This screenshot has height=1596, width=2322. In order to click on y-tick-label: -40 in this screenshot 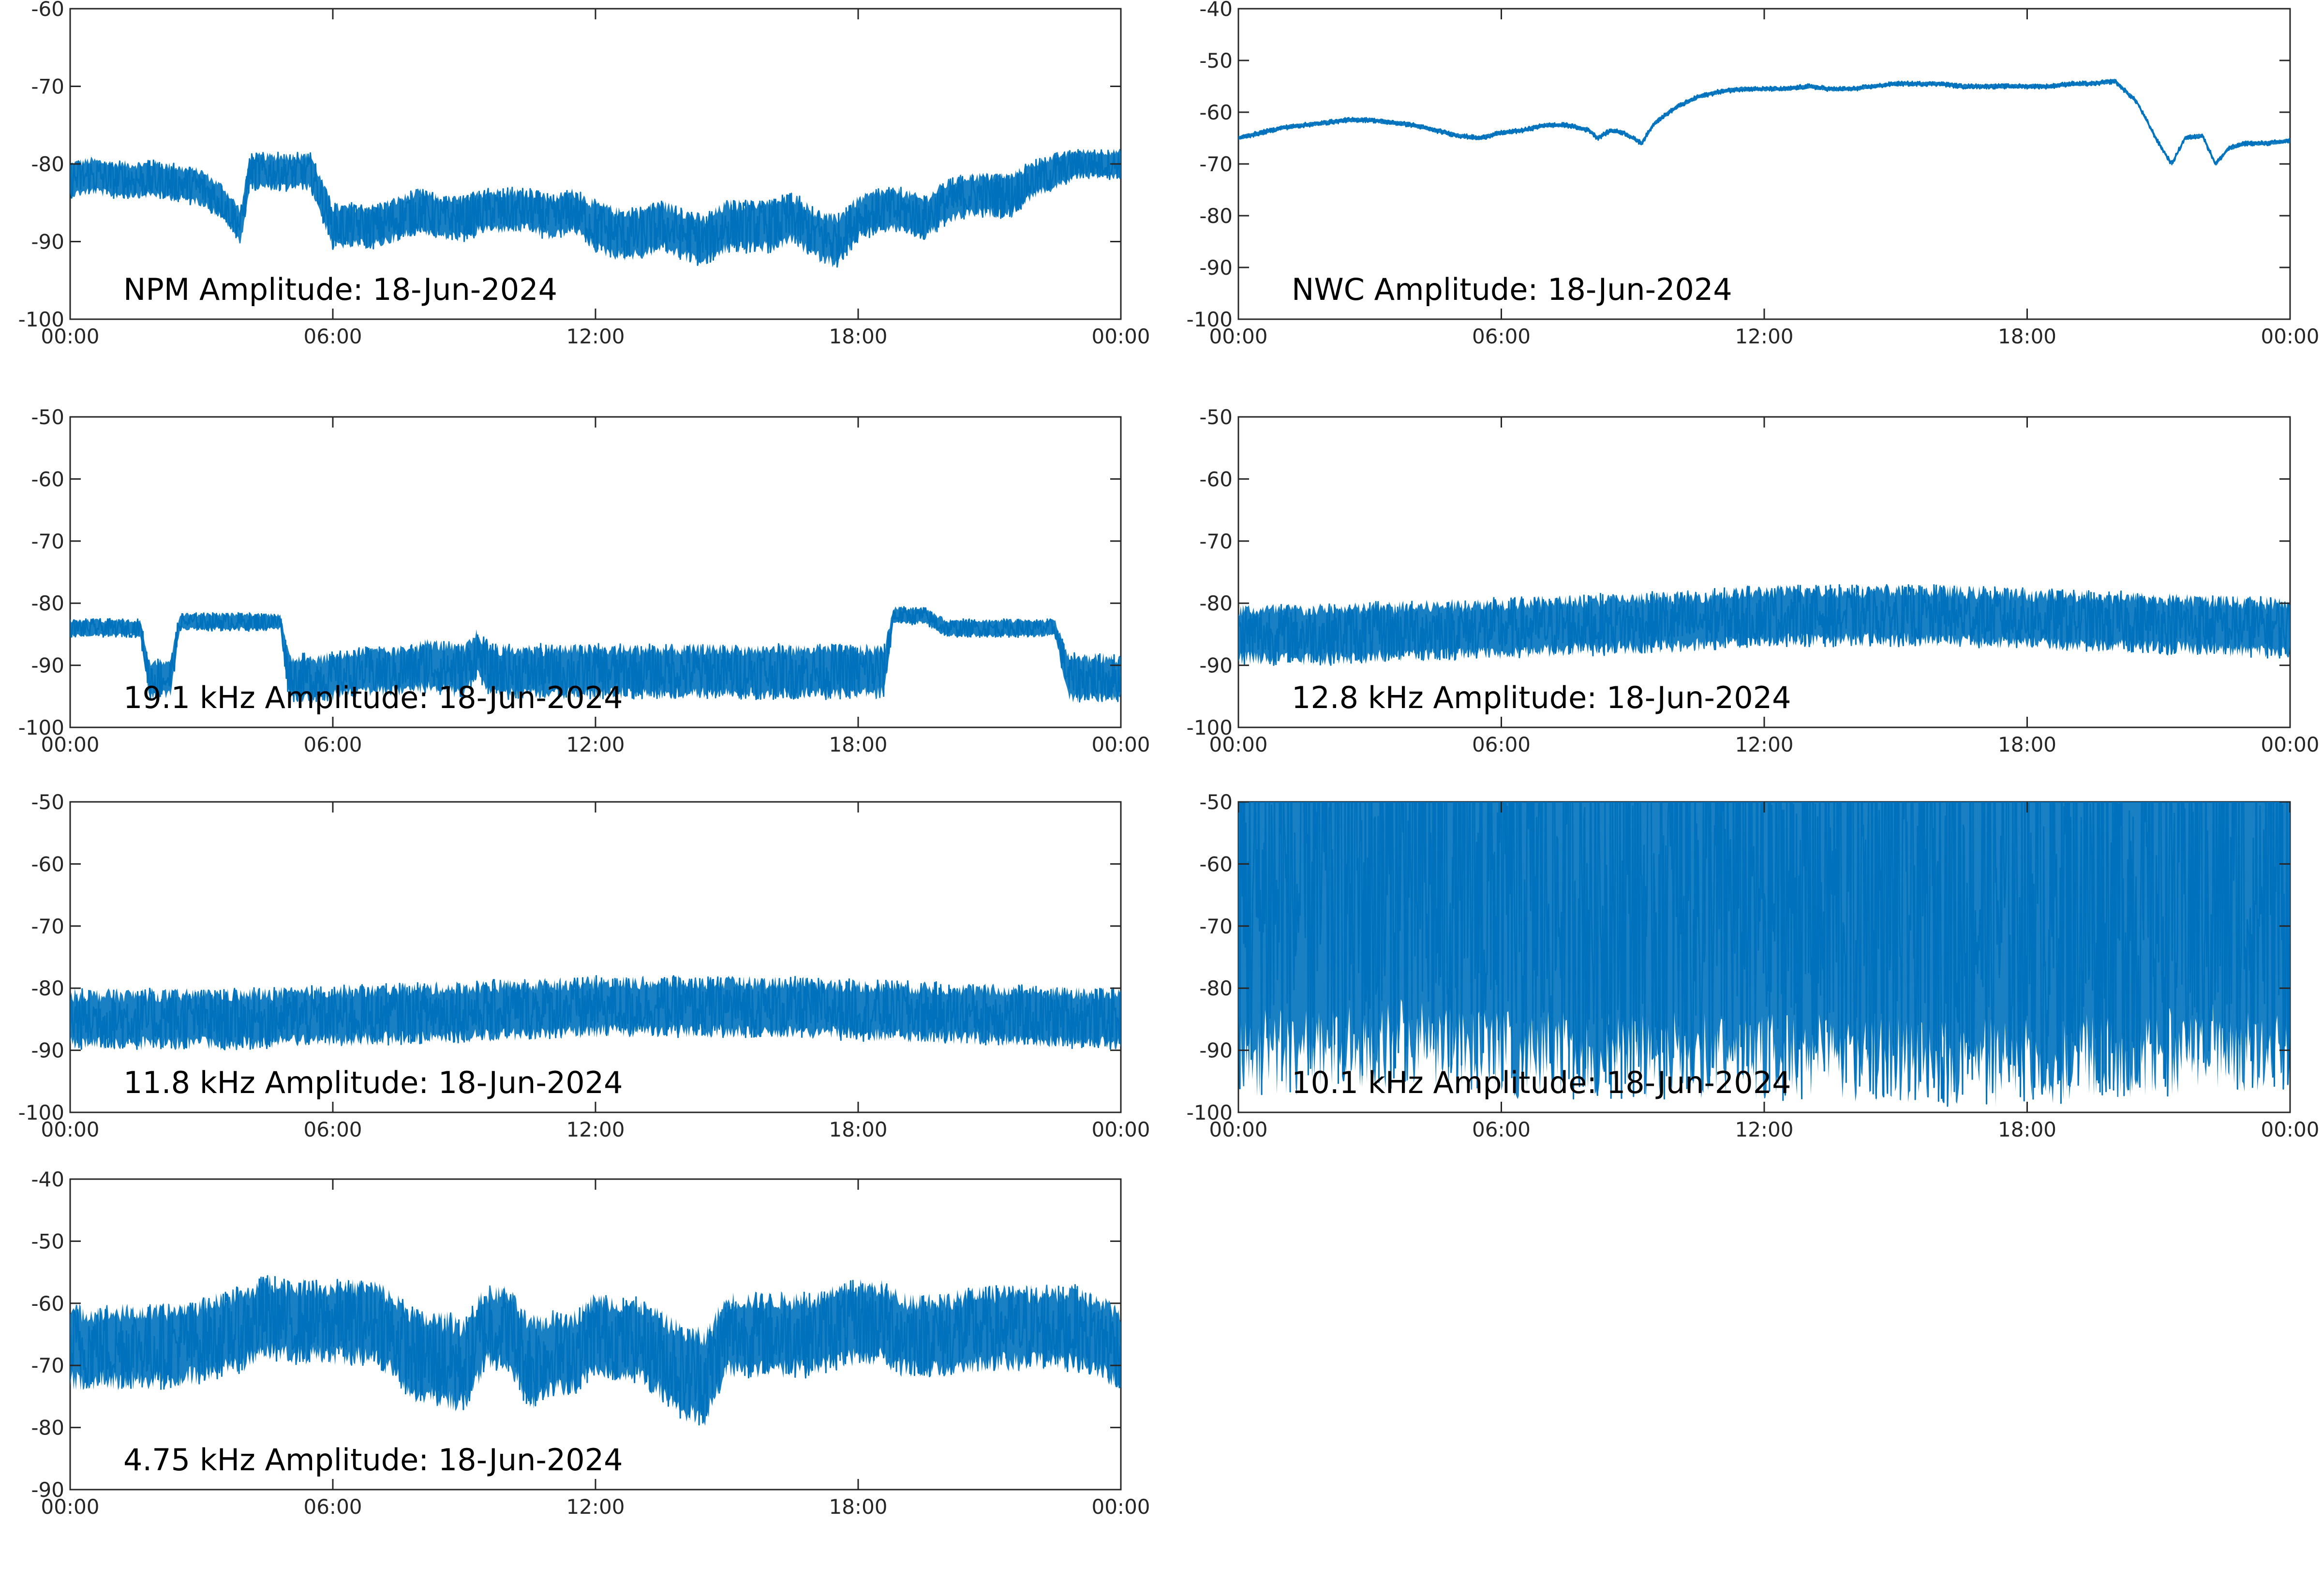, I will do `click(1216, 10)`.